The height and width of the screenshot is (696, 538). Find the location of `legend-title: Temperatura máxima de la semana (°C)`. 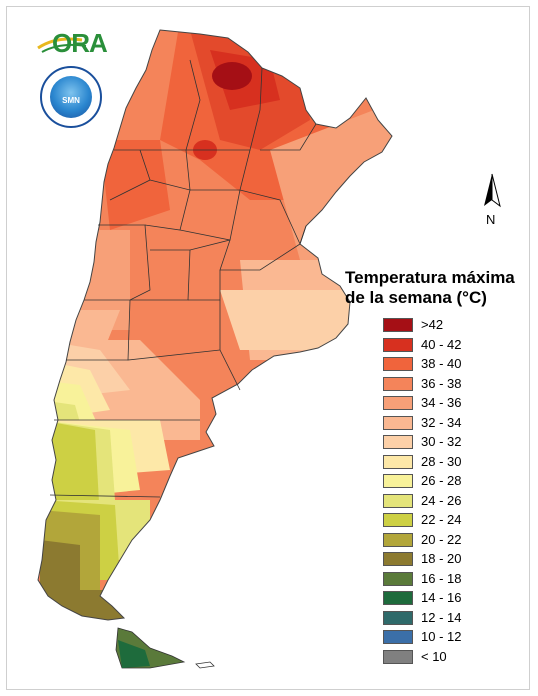

legend-title: Temperatura máxima de la semana (°C) is located at coordinates (437, 288).